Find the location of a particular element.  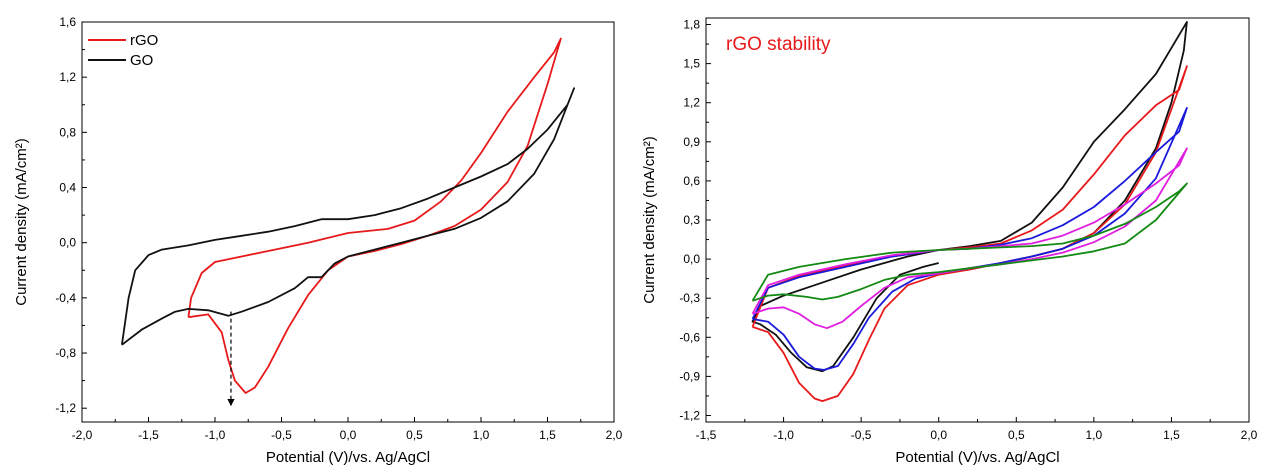

y-tick-label: 0,8 is located at coordinates (67, 132).